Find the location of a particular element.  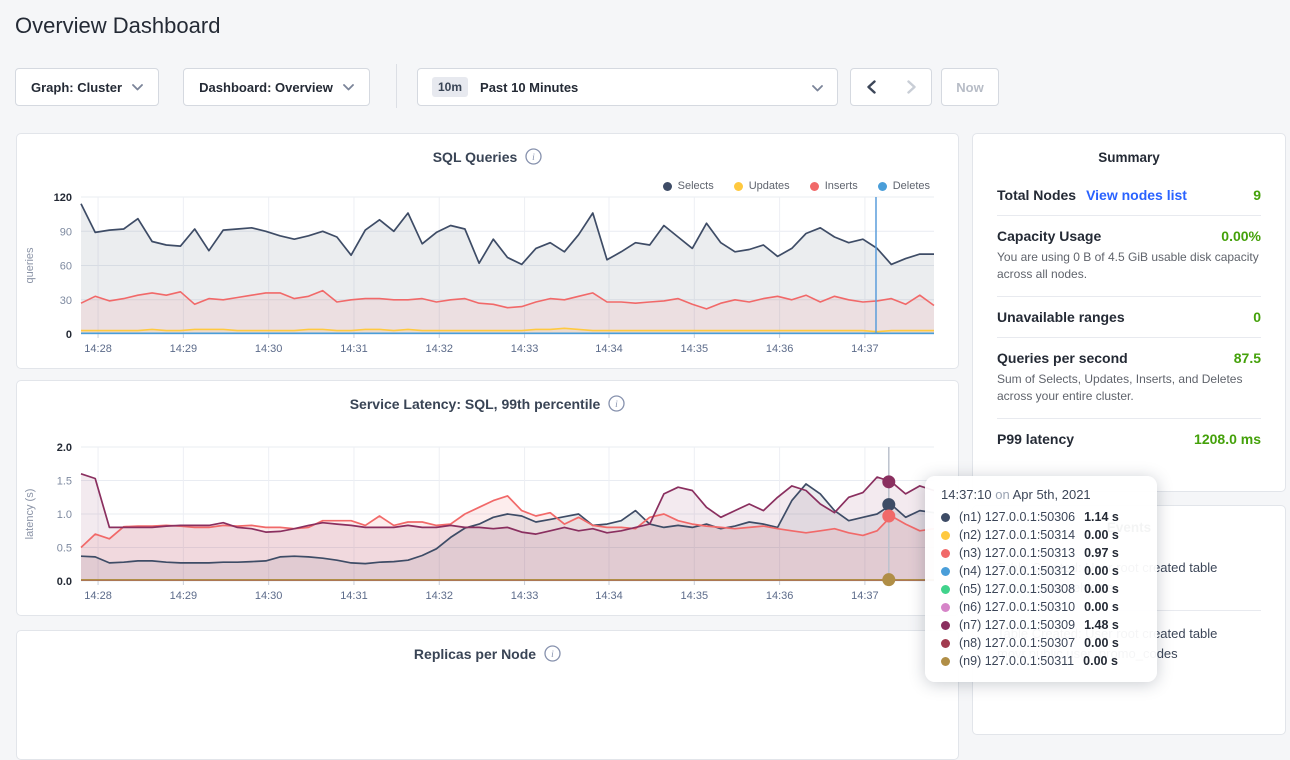

tooltip-row: (n1) 127.0.0.1:50306 1.14 s is located at coordinates (1041, 517).